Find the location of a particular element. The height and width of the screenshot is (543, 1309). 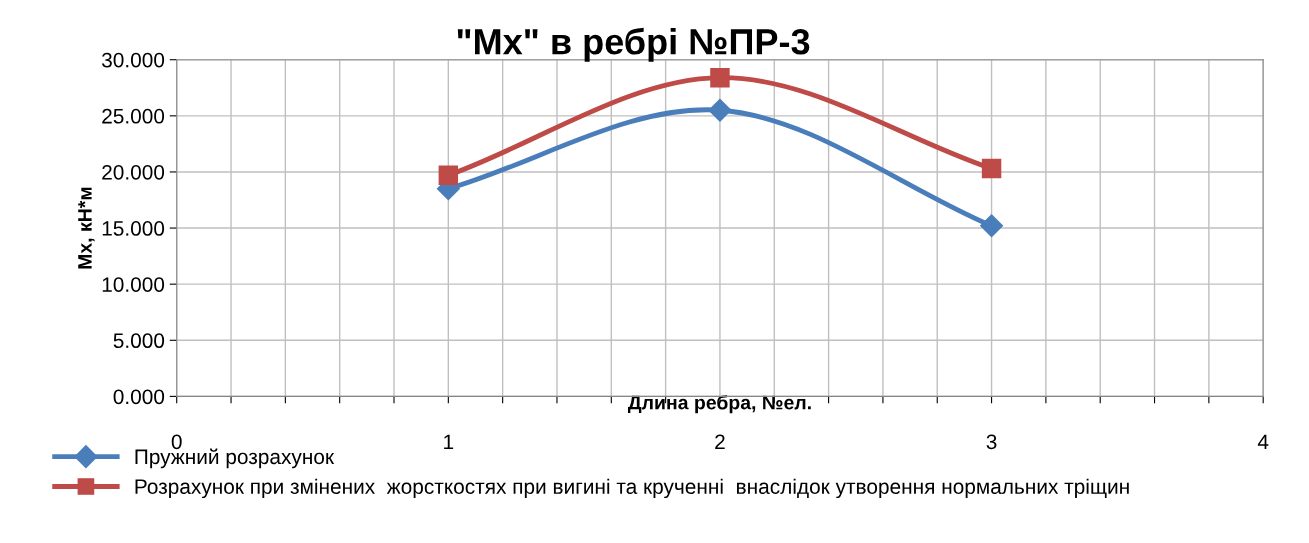

y-axis-title: Мх, кН*м is located at coordinates (86, 228).